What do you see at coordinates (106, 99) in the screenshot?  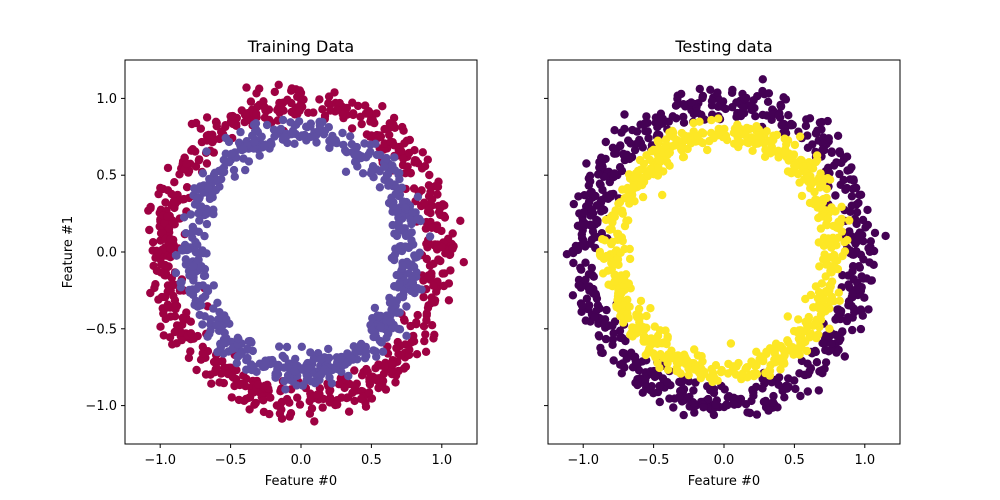 I see `y-tick-label: 1.0` at bounding box center [106, 99].